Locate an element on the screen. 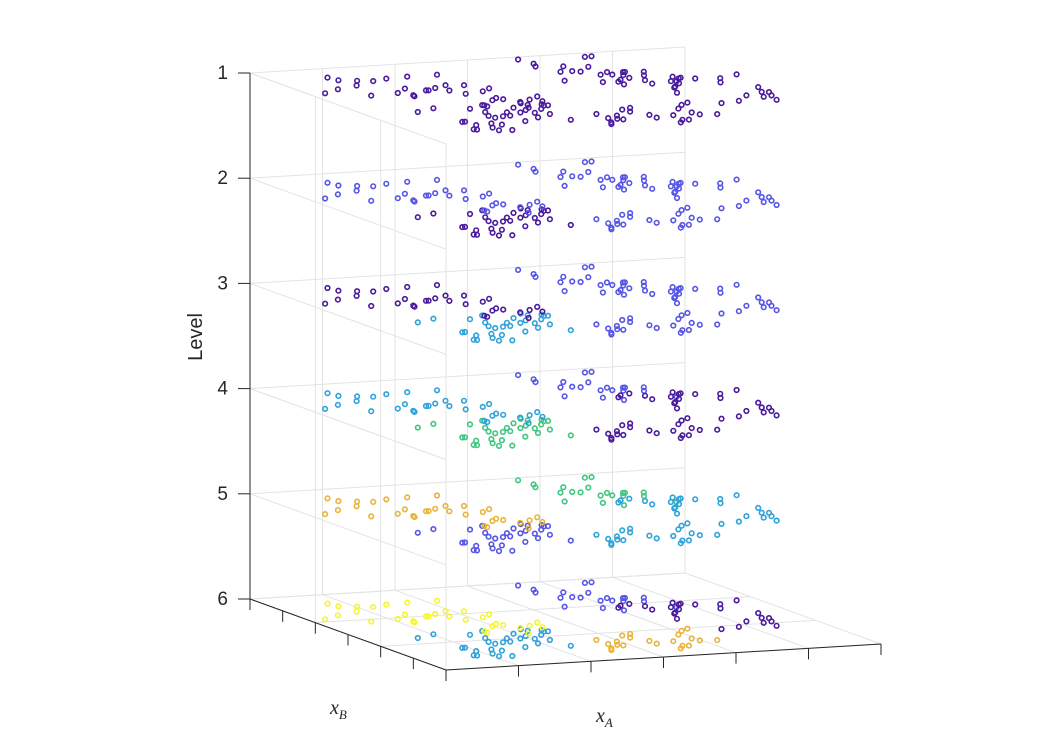  z-tick-label: 4 is located at coordinates (222, 389).